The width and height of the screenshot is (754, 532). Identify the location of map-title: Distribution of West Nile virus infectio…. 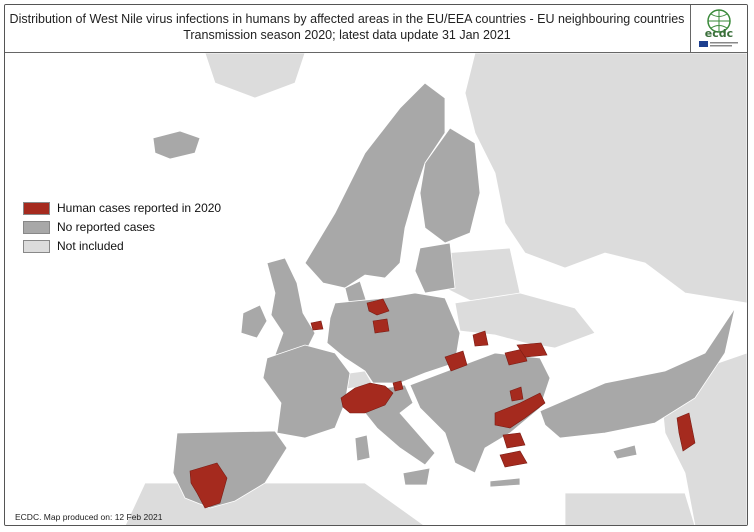
(347, 27).